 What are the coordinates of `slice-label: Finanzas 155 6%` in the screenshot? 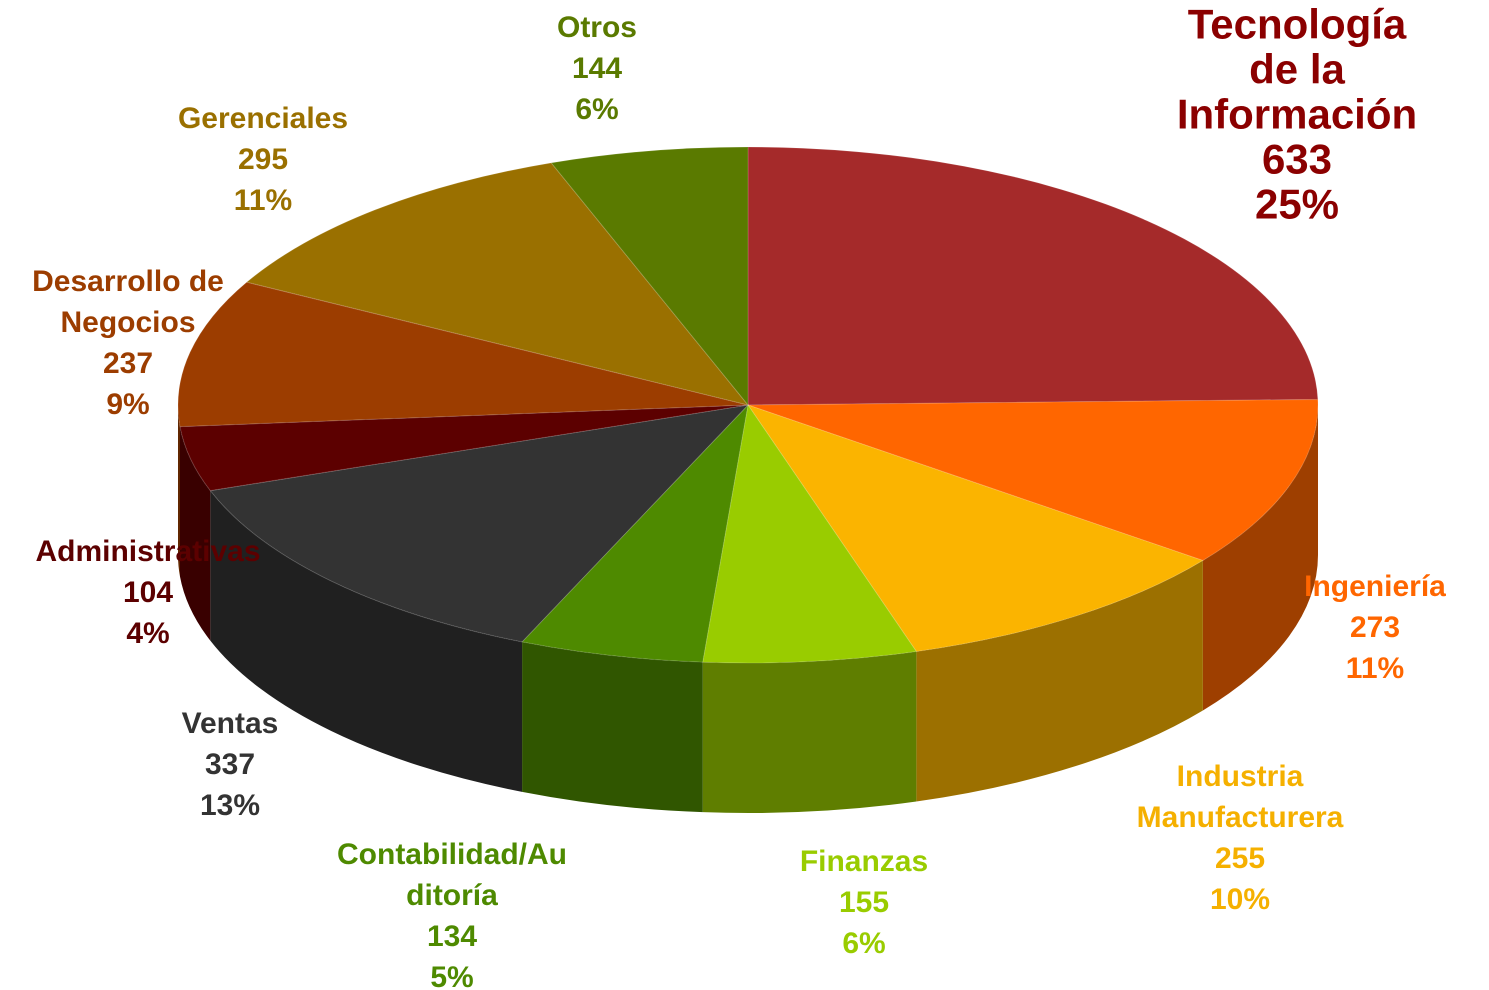 It's located at (864, 902).